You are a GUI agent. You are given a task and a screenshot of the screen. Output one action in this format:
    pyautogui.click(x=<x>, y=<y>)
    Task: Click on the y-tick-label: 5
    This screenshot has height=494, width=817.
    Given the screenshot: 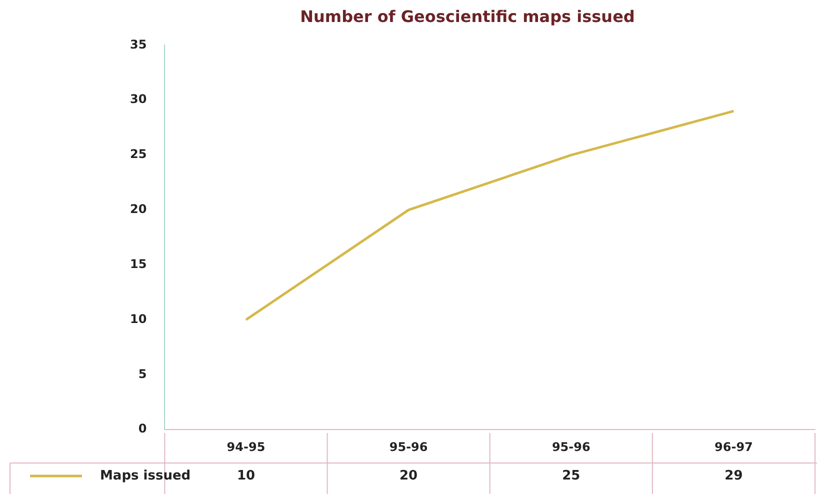 What is the action you would take?
    pyautogui.click(x=142, y=373)
    